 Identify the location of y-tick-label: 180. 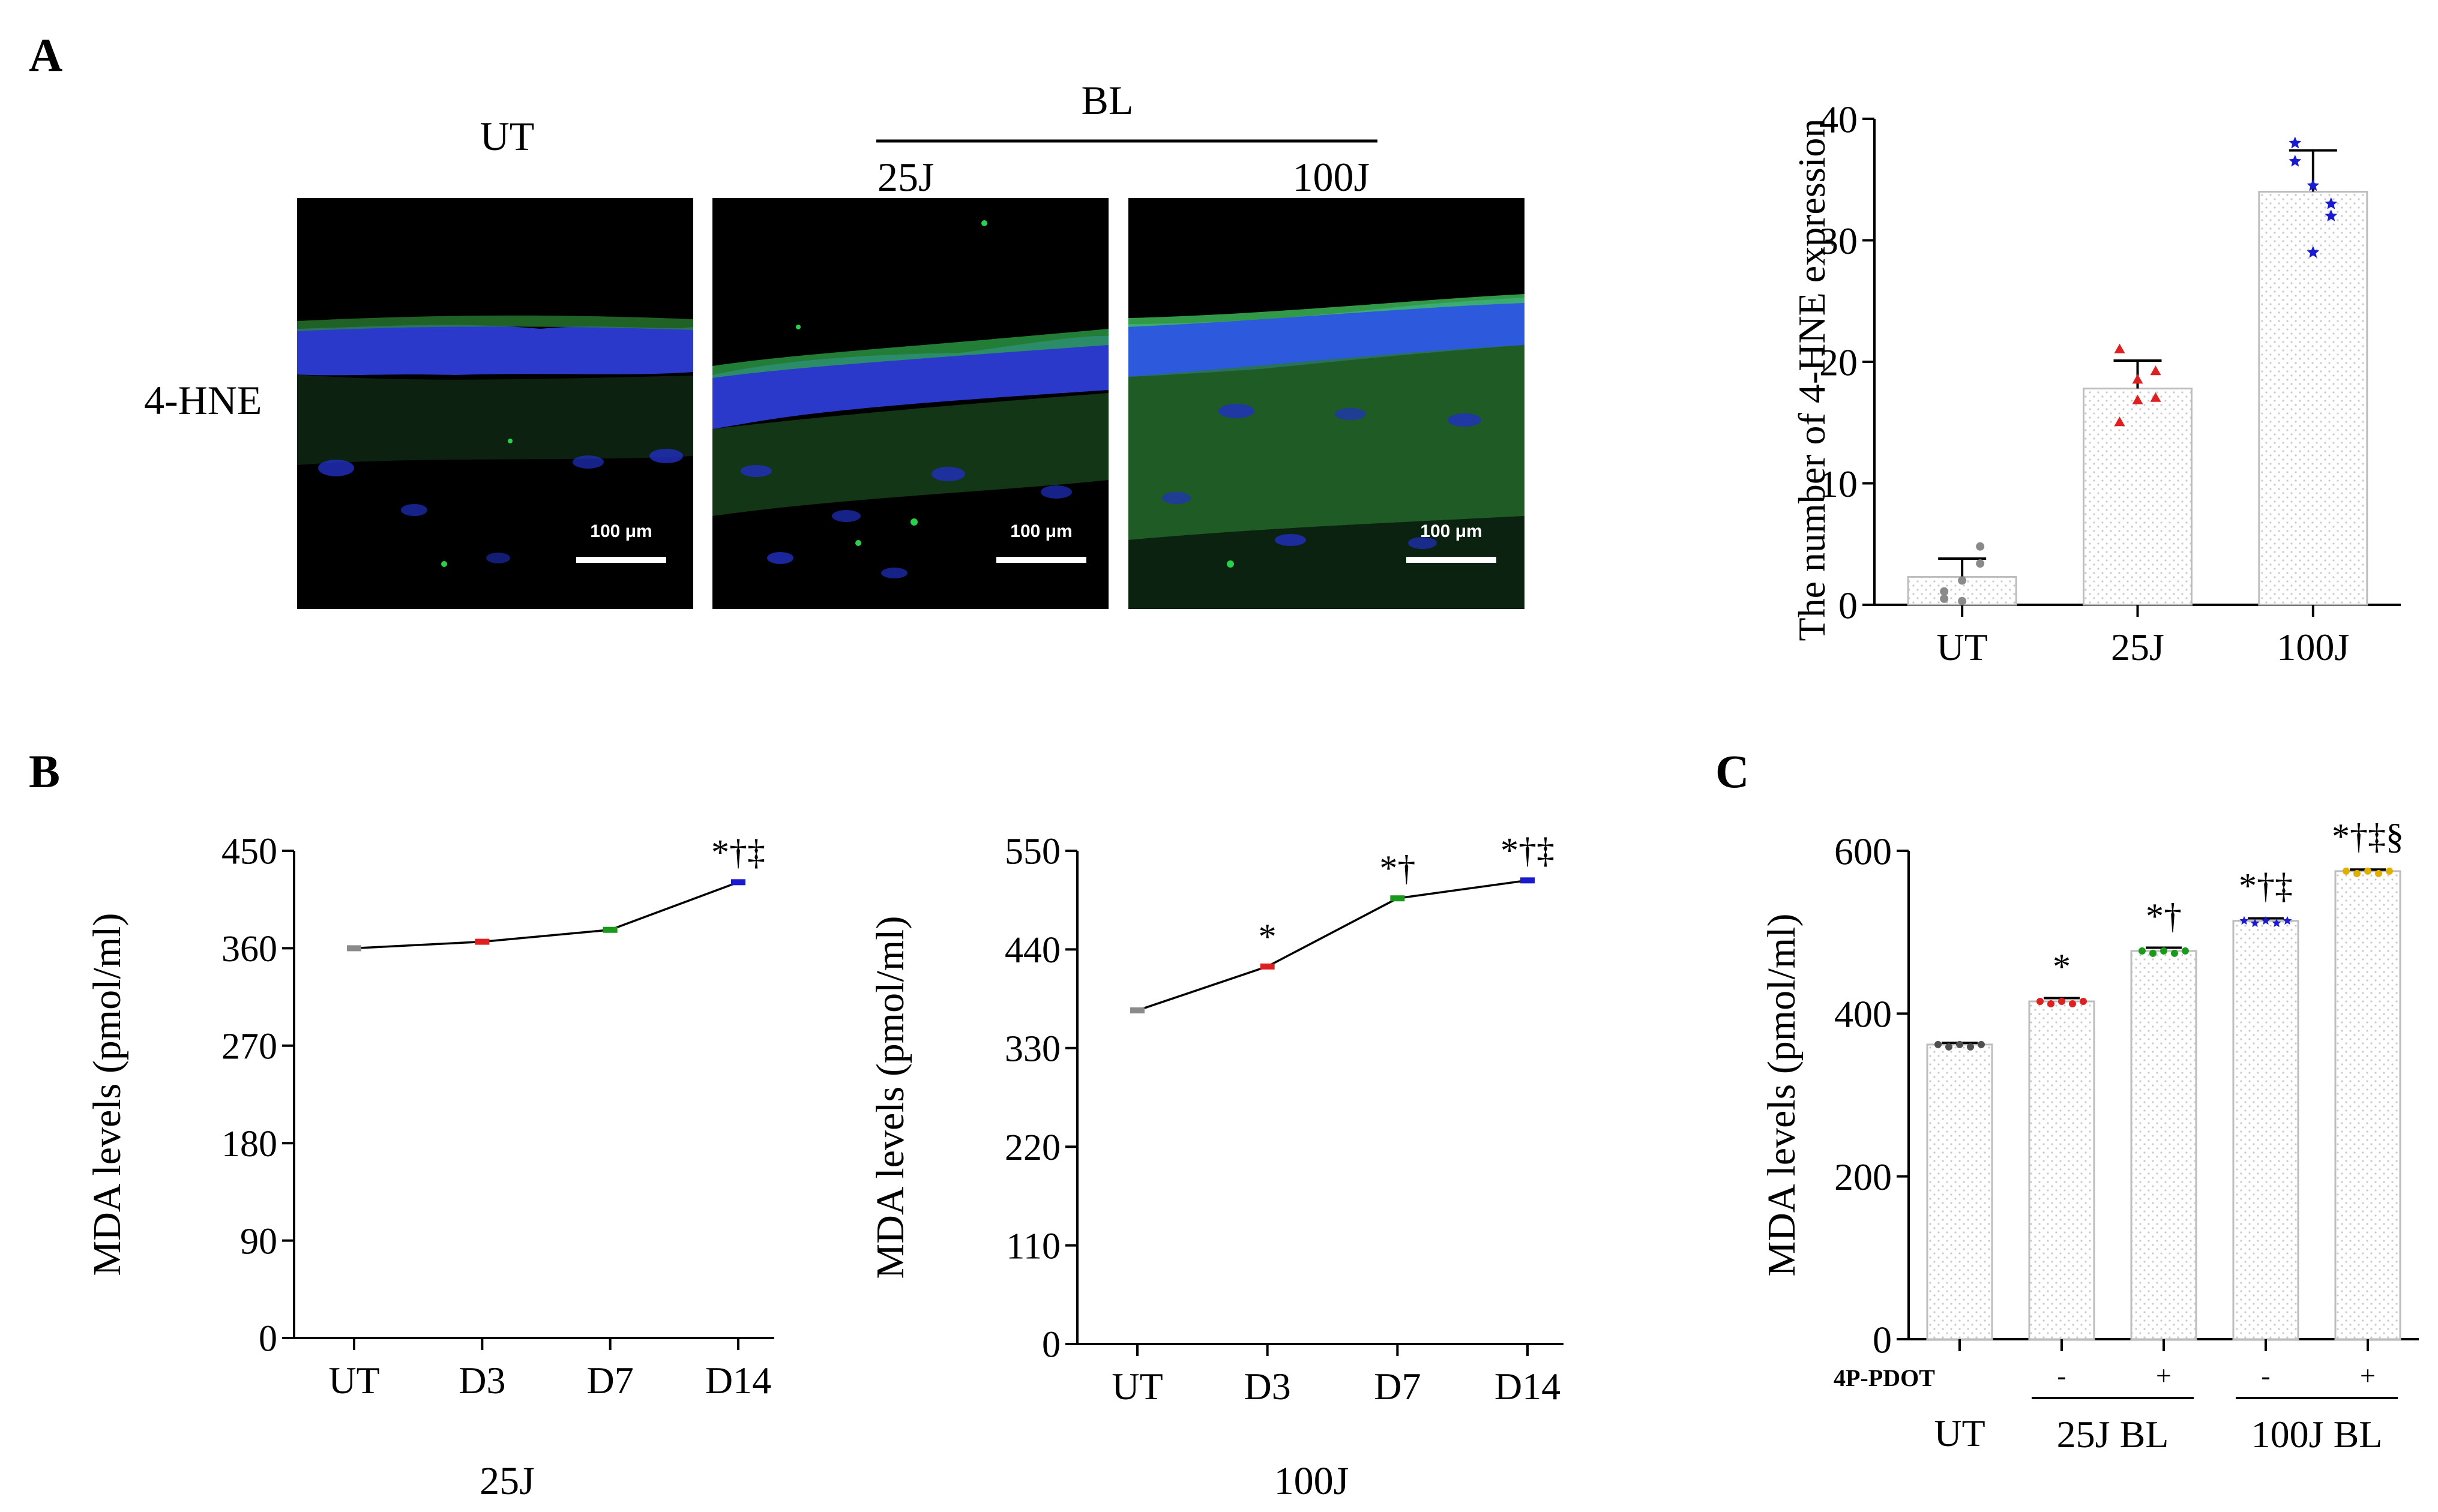
(249, 1144).